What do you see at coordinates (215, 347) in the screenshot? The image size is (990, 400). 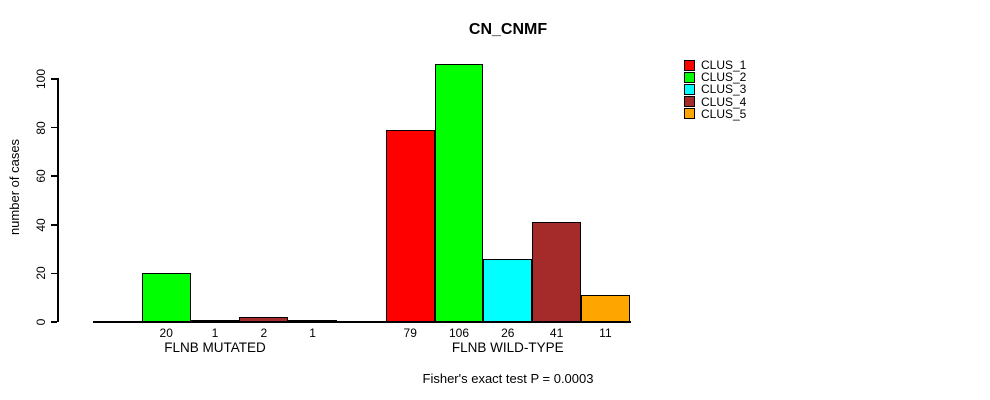 I see `x-category-label: FLNB MUTATED` at bounding box center [215, 347].